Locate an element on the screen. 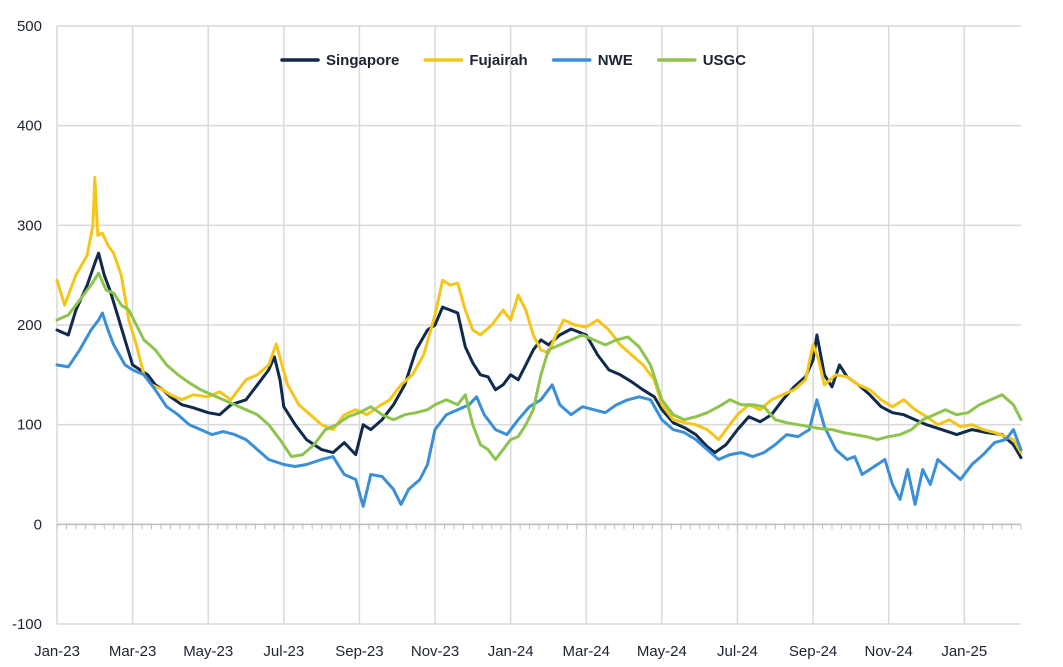  y-tick-label: 500 is located at coordinates (29, 26).